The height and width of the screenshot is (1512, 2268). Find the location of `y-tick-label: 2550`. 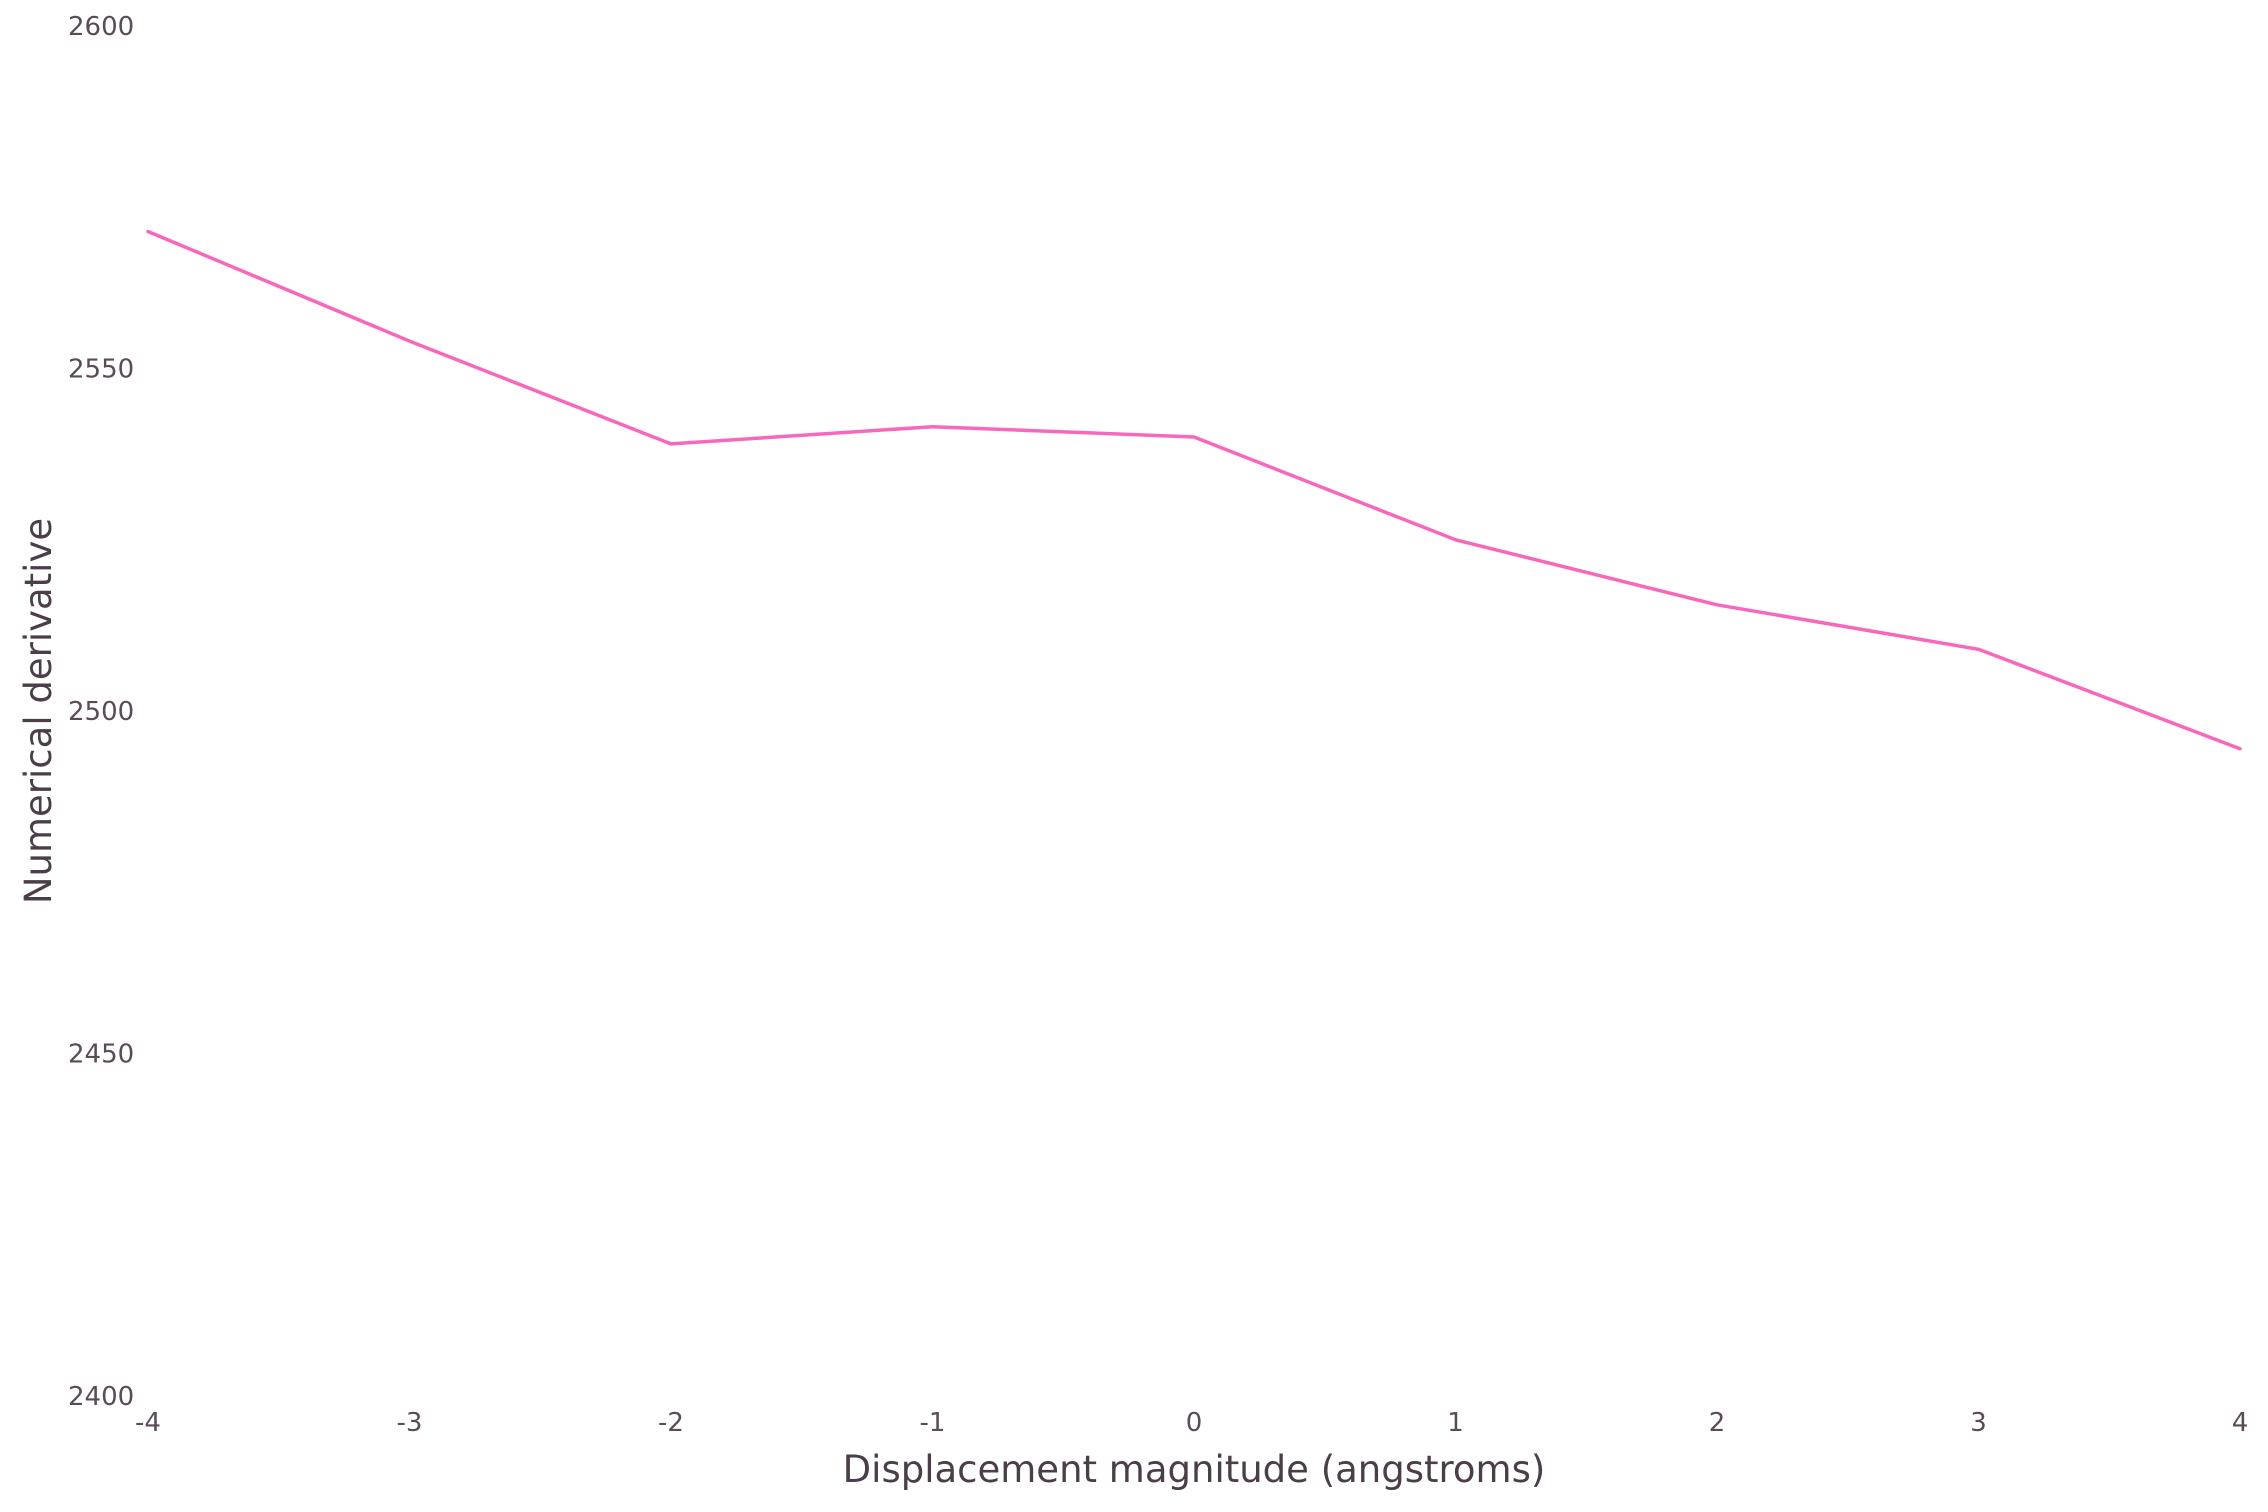

y-tick-label: 2550 is located at coordinates (101, 370).